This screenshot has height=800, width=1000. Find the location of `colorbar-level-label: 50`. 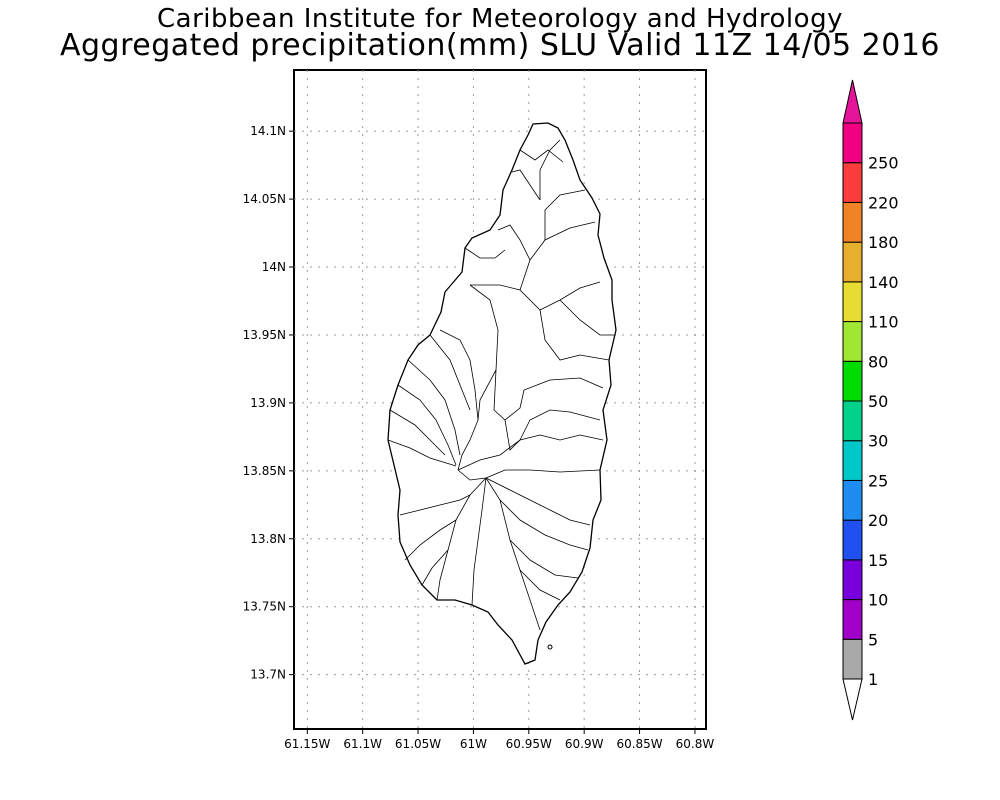

colorbar-level-label: 50 is located at coordinates (878, 401).